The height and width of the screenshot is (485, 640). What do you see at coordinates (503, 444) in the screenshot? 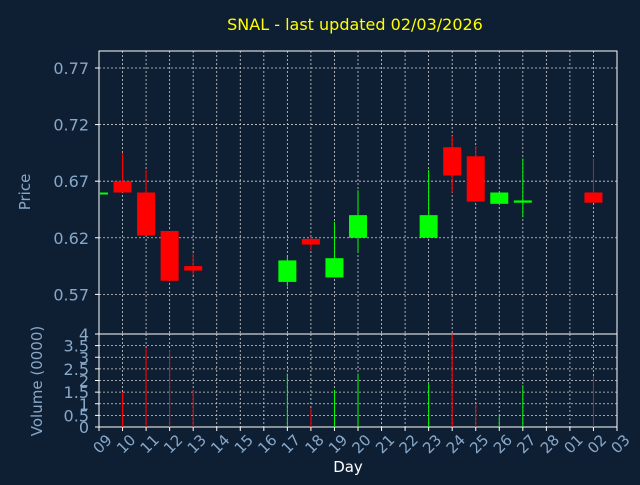
I see `x-tick-label: 26` at bounding box center [503, 444].